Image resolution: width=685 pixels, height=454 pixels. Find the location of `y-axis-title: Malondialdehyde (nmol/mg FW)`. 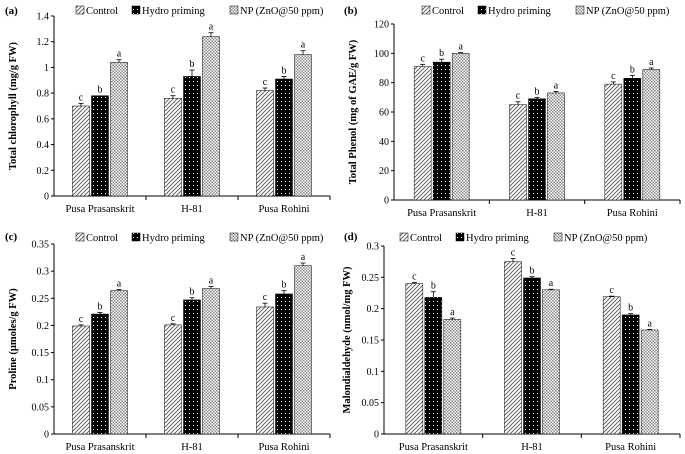

y-axis-title: Malondialdehyde (nmol/mg FW) is located at coordinates (347, 340).